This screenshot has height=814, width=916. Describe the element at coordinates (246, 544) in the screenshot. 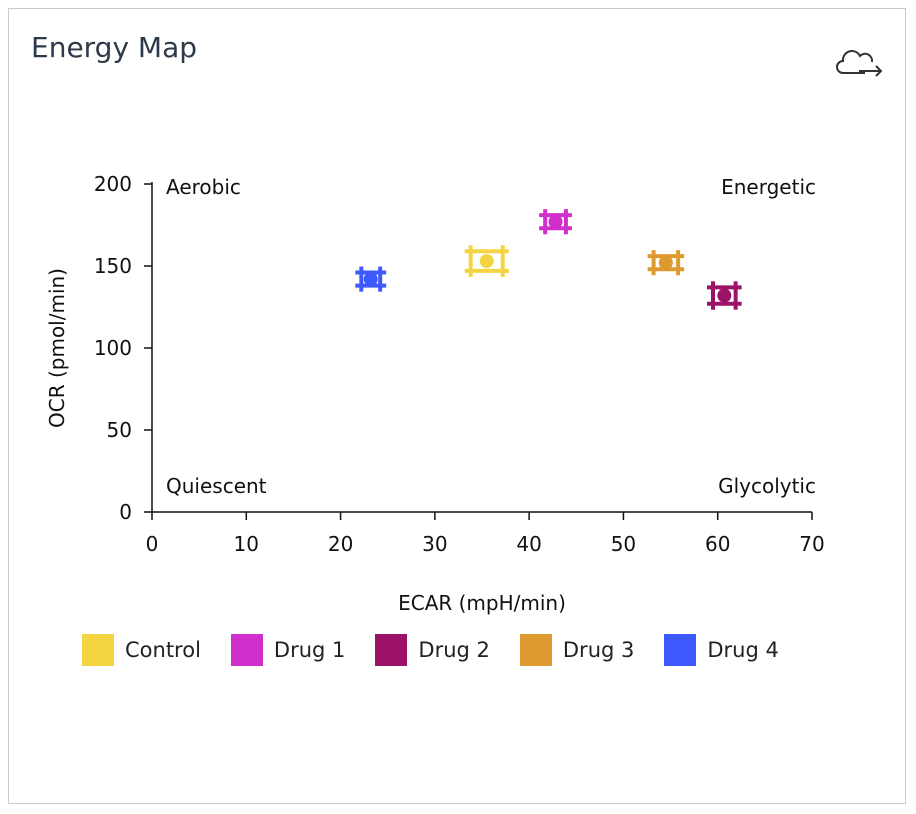

I see `x-tick-label: 10` at that location.